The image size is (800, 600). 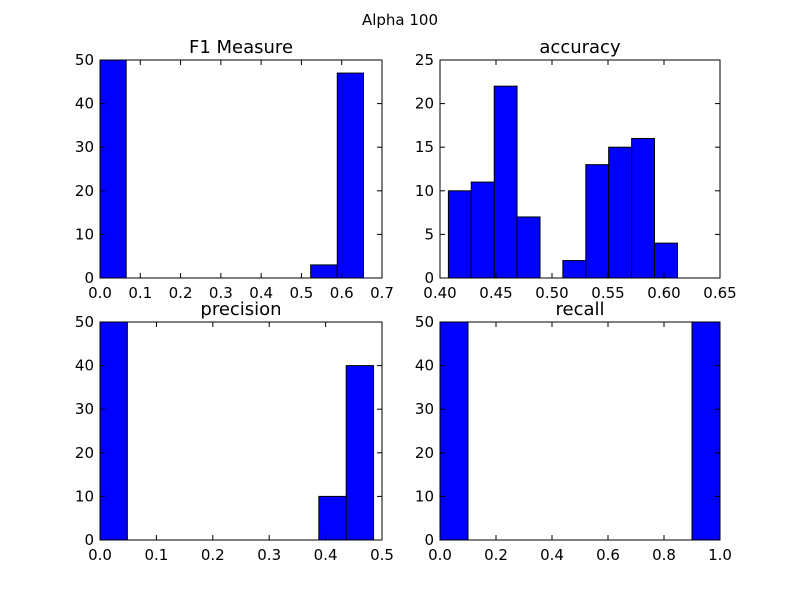 I want to click on precision-xtick-label-1: 0.1, so click(x=156, y=555).